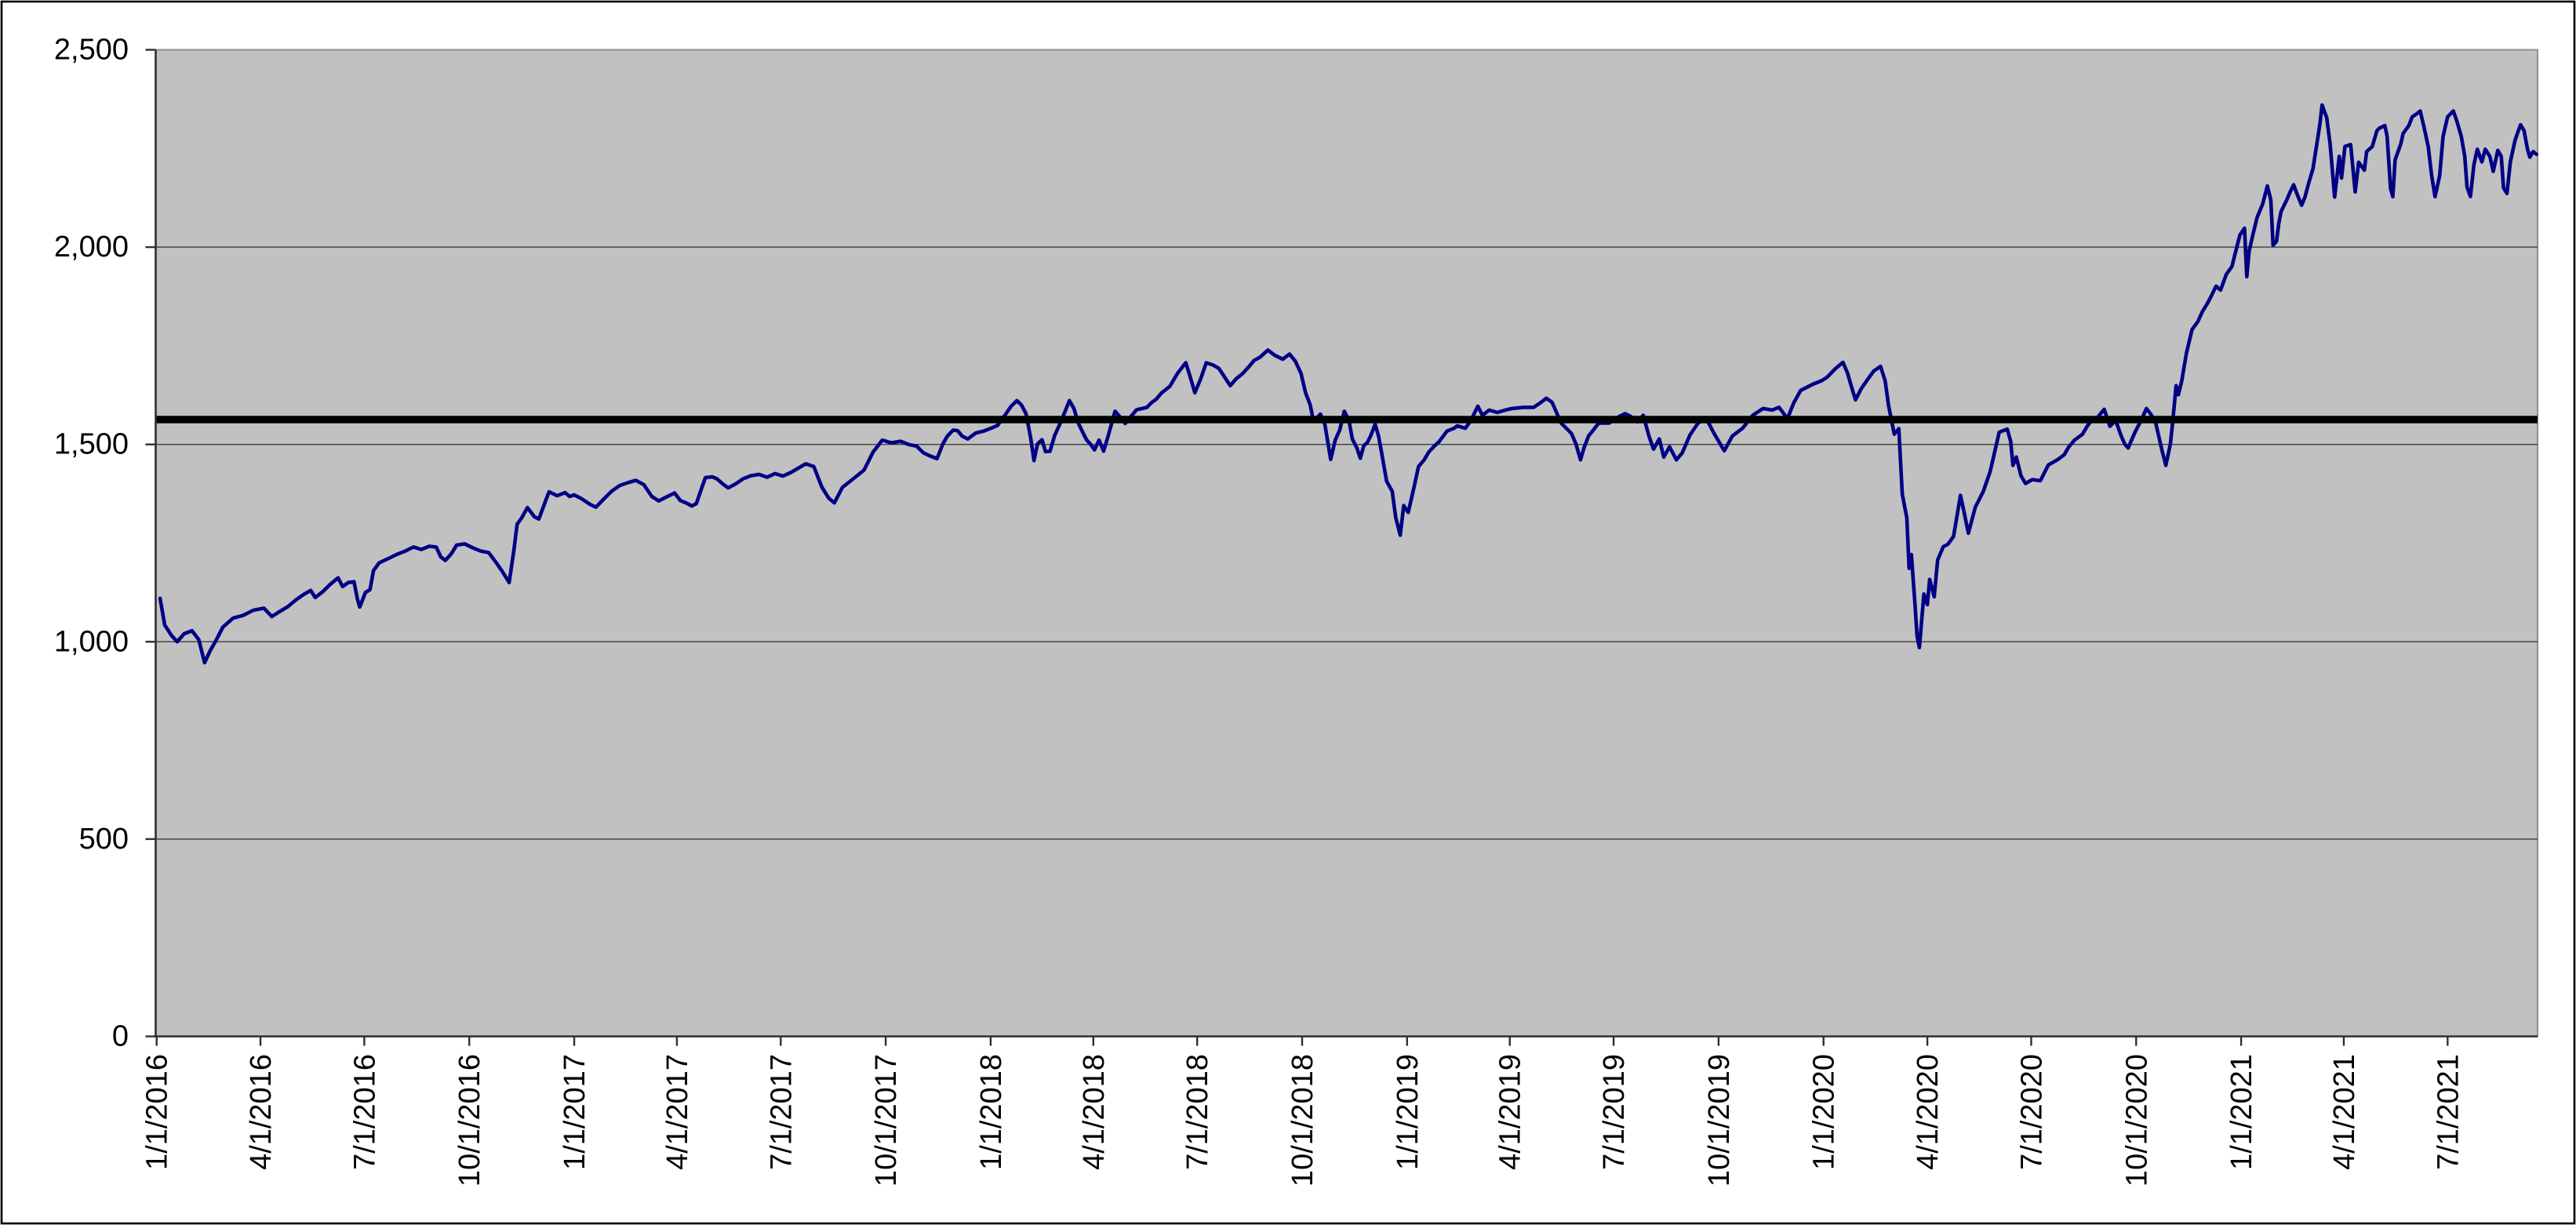 The width and height of the screenshot is (2576, 1225). I want to click on x-axis-label: 1/1/2016, so click(157, 1112).